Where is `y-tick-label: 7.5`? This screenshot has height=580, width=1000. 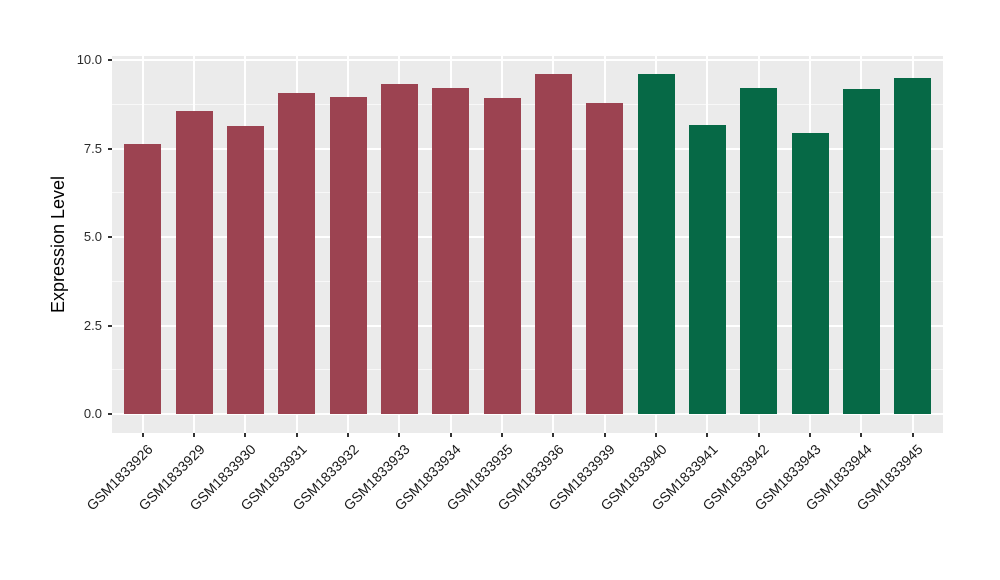 y-tick-label: 7.5 is located at coordinates (92, 148).